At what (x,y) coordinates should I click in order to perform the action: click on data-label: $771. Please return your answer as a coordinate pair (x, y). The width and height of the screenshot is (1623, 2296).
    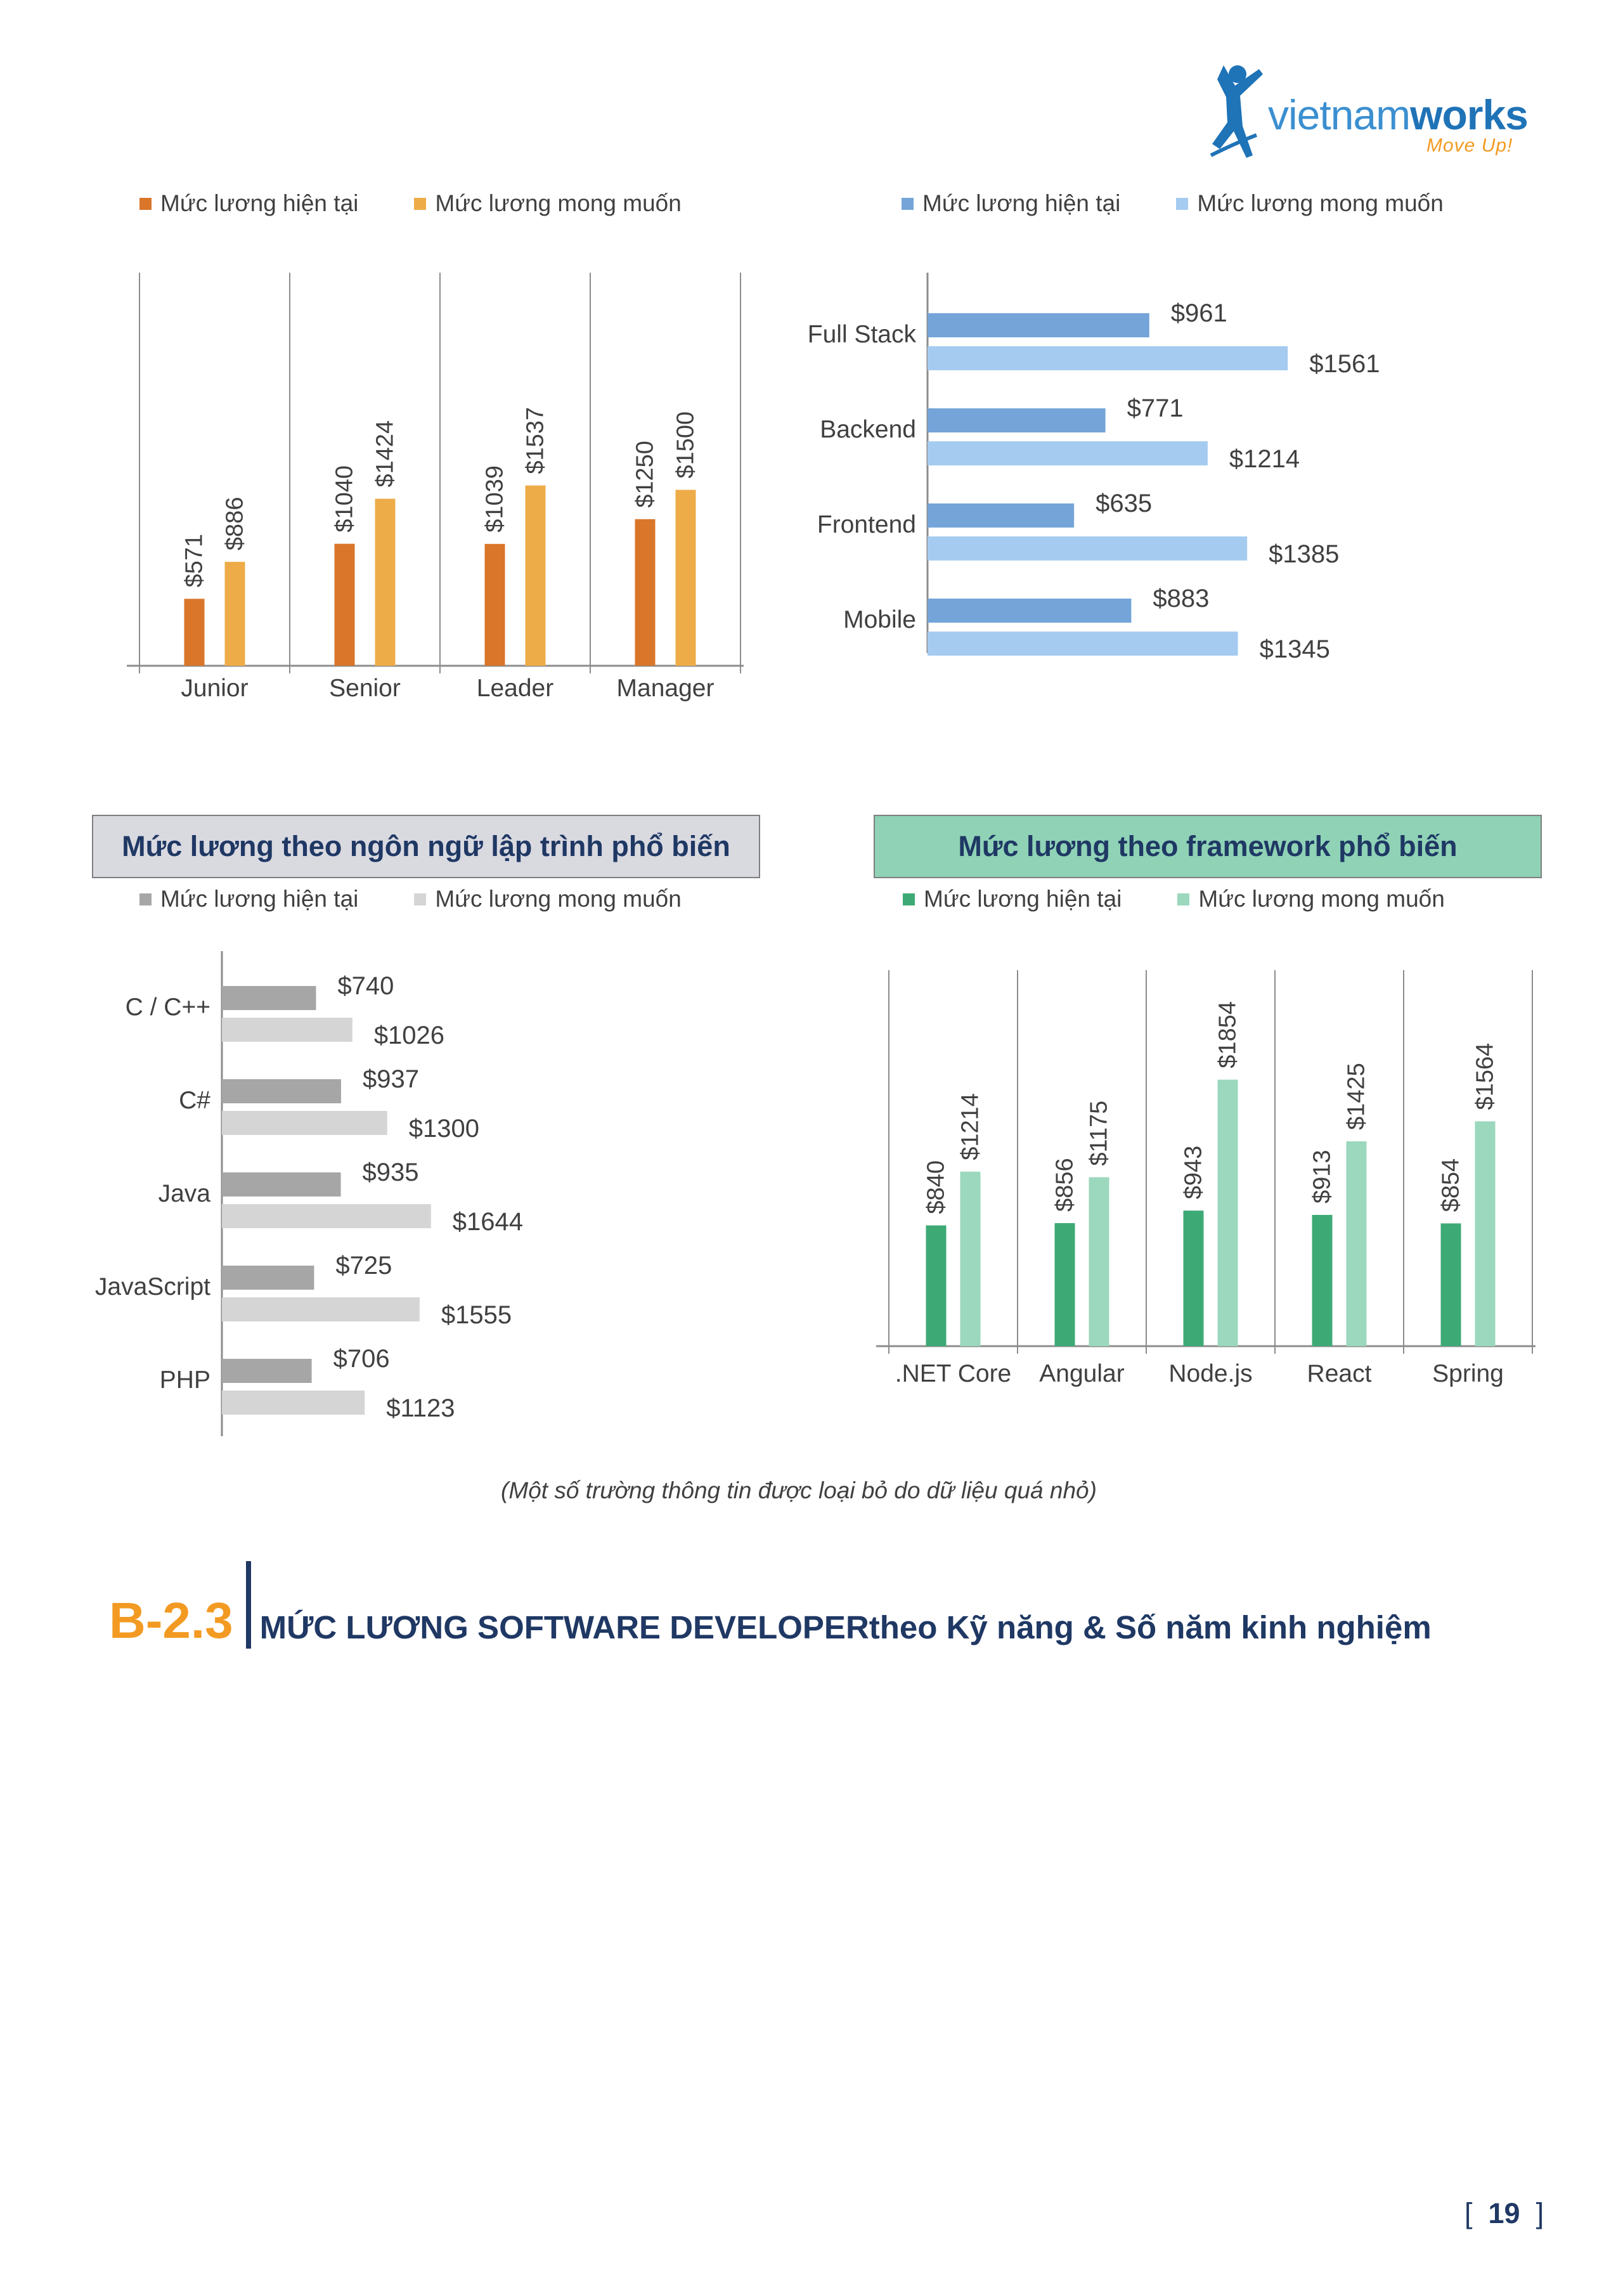
    Looking at the image, I should click on (1155, 408).